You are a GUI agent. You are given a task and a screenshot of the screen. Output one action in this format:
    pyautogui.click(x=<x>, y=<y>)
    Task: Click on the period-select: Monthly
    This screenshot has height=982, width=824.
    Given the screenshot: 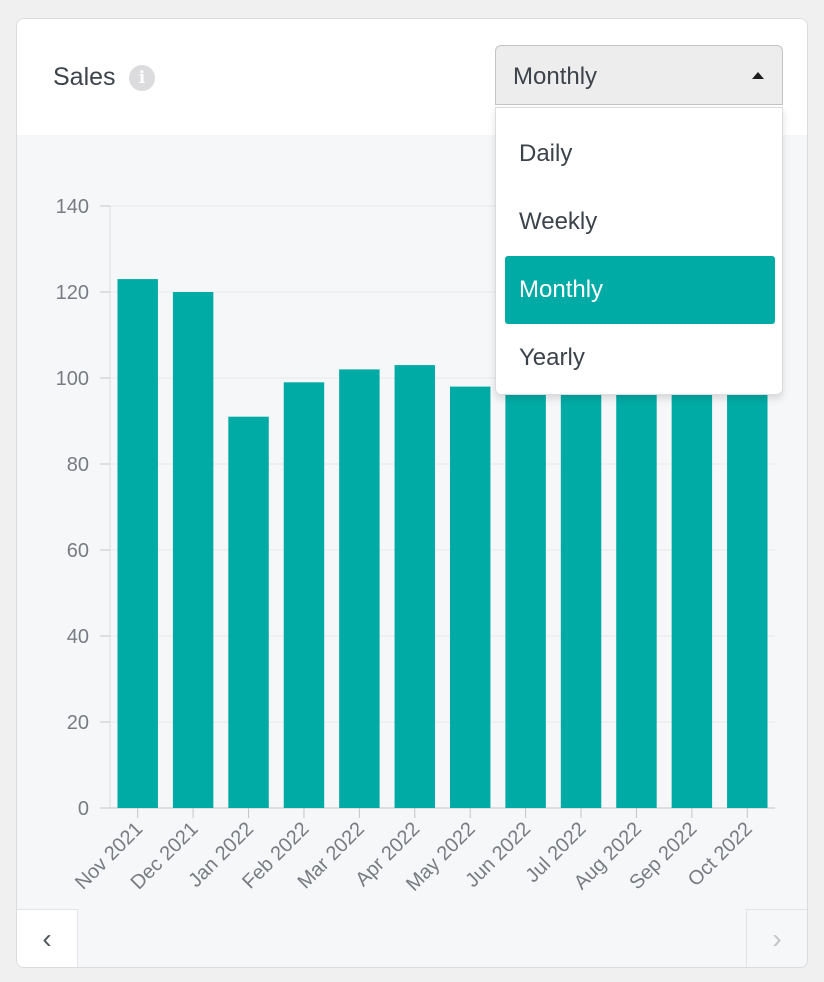 What is the action you would take?
    pyautogui.click(x=639, y=75)
    